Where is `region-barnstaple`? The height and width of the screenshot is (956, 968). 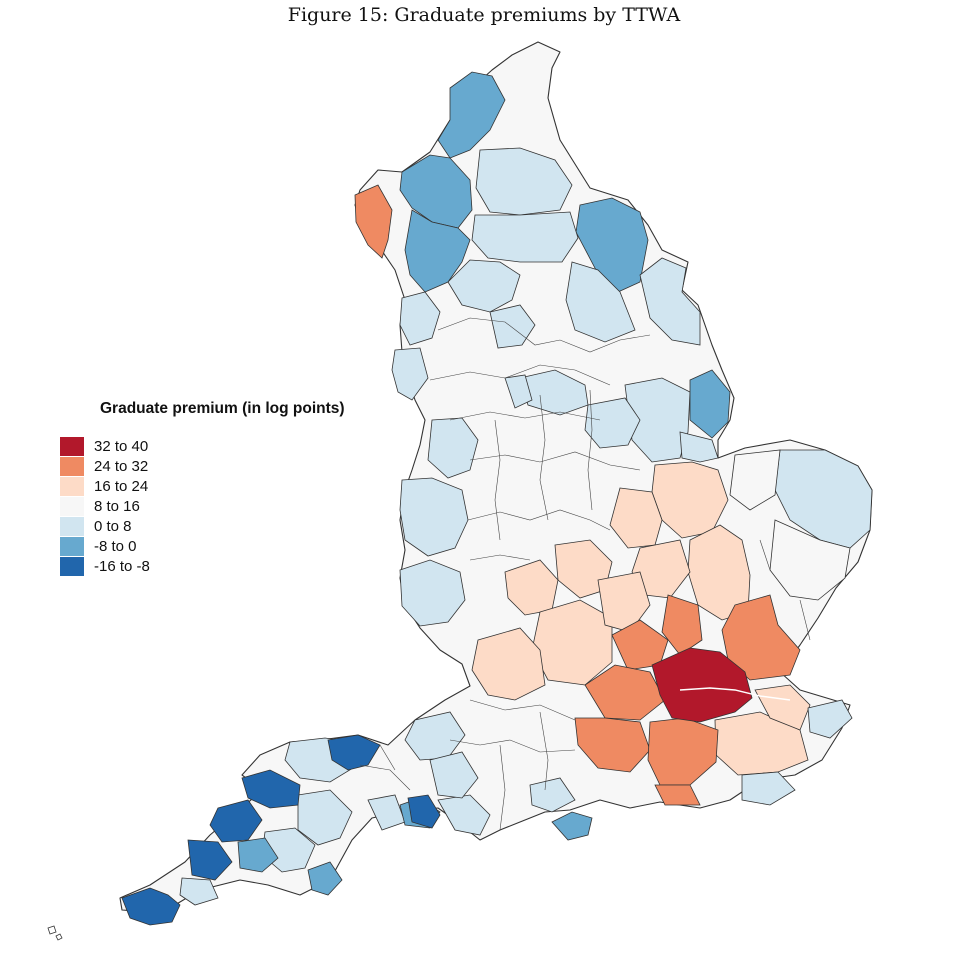
region-barnstaple is located at coordinates (271, 789).